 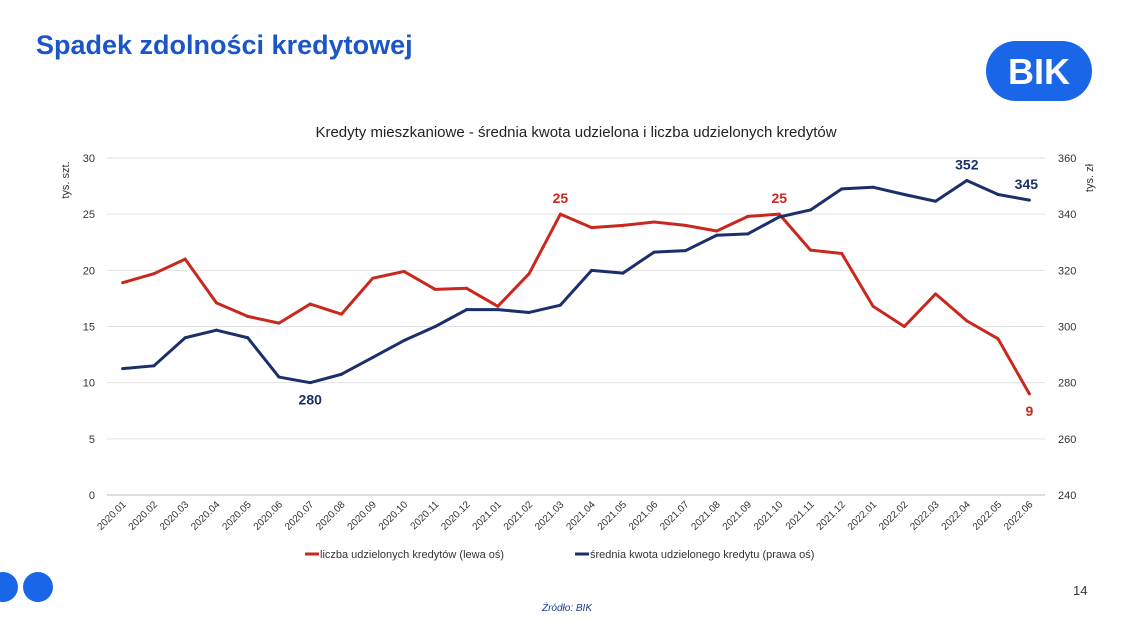 I want to click on x-tick-label: 2022.02, so click(x=894, y=516).